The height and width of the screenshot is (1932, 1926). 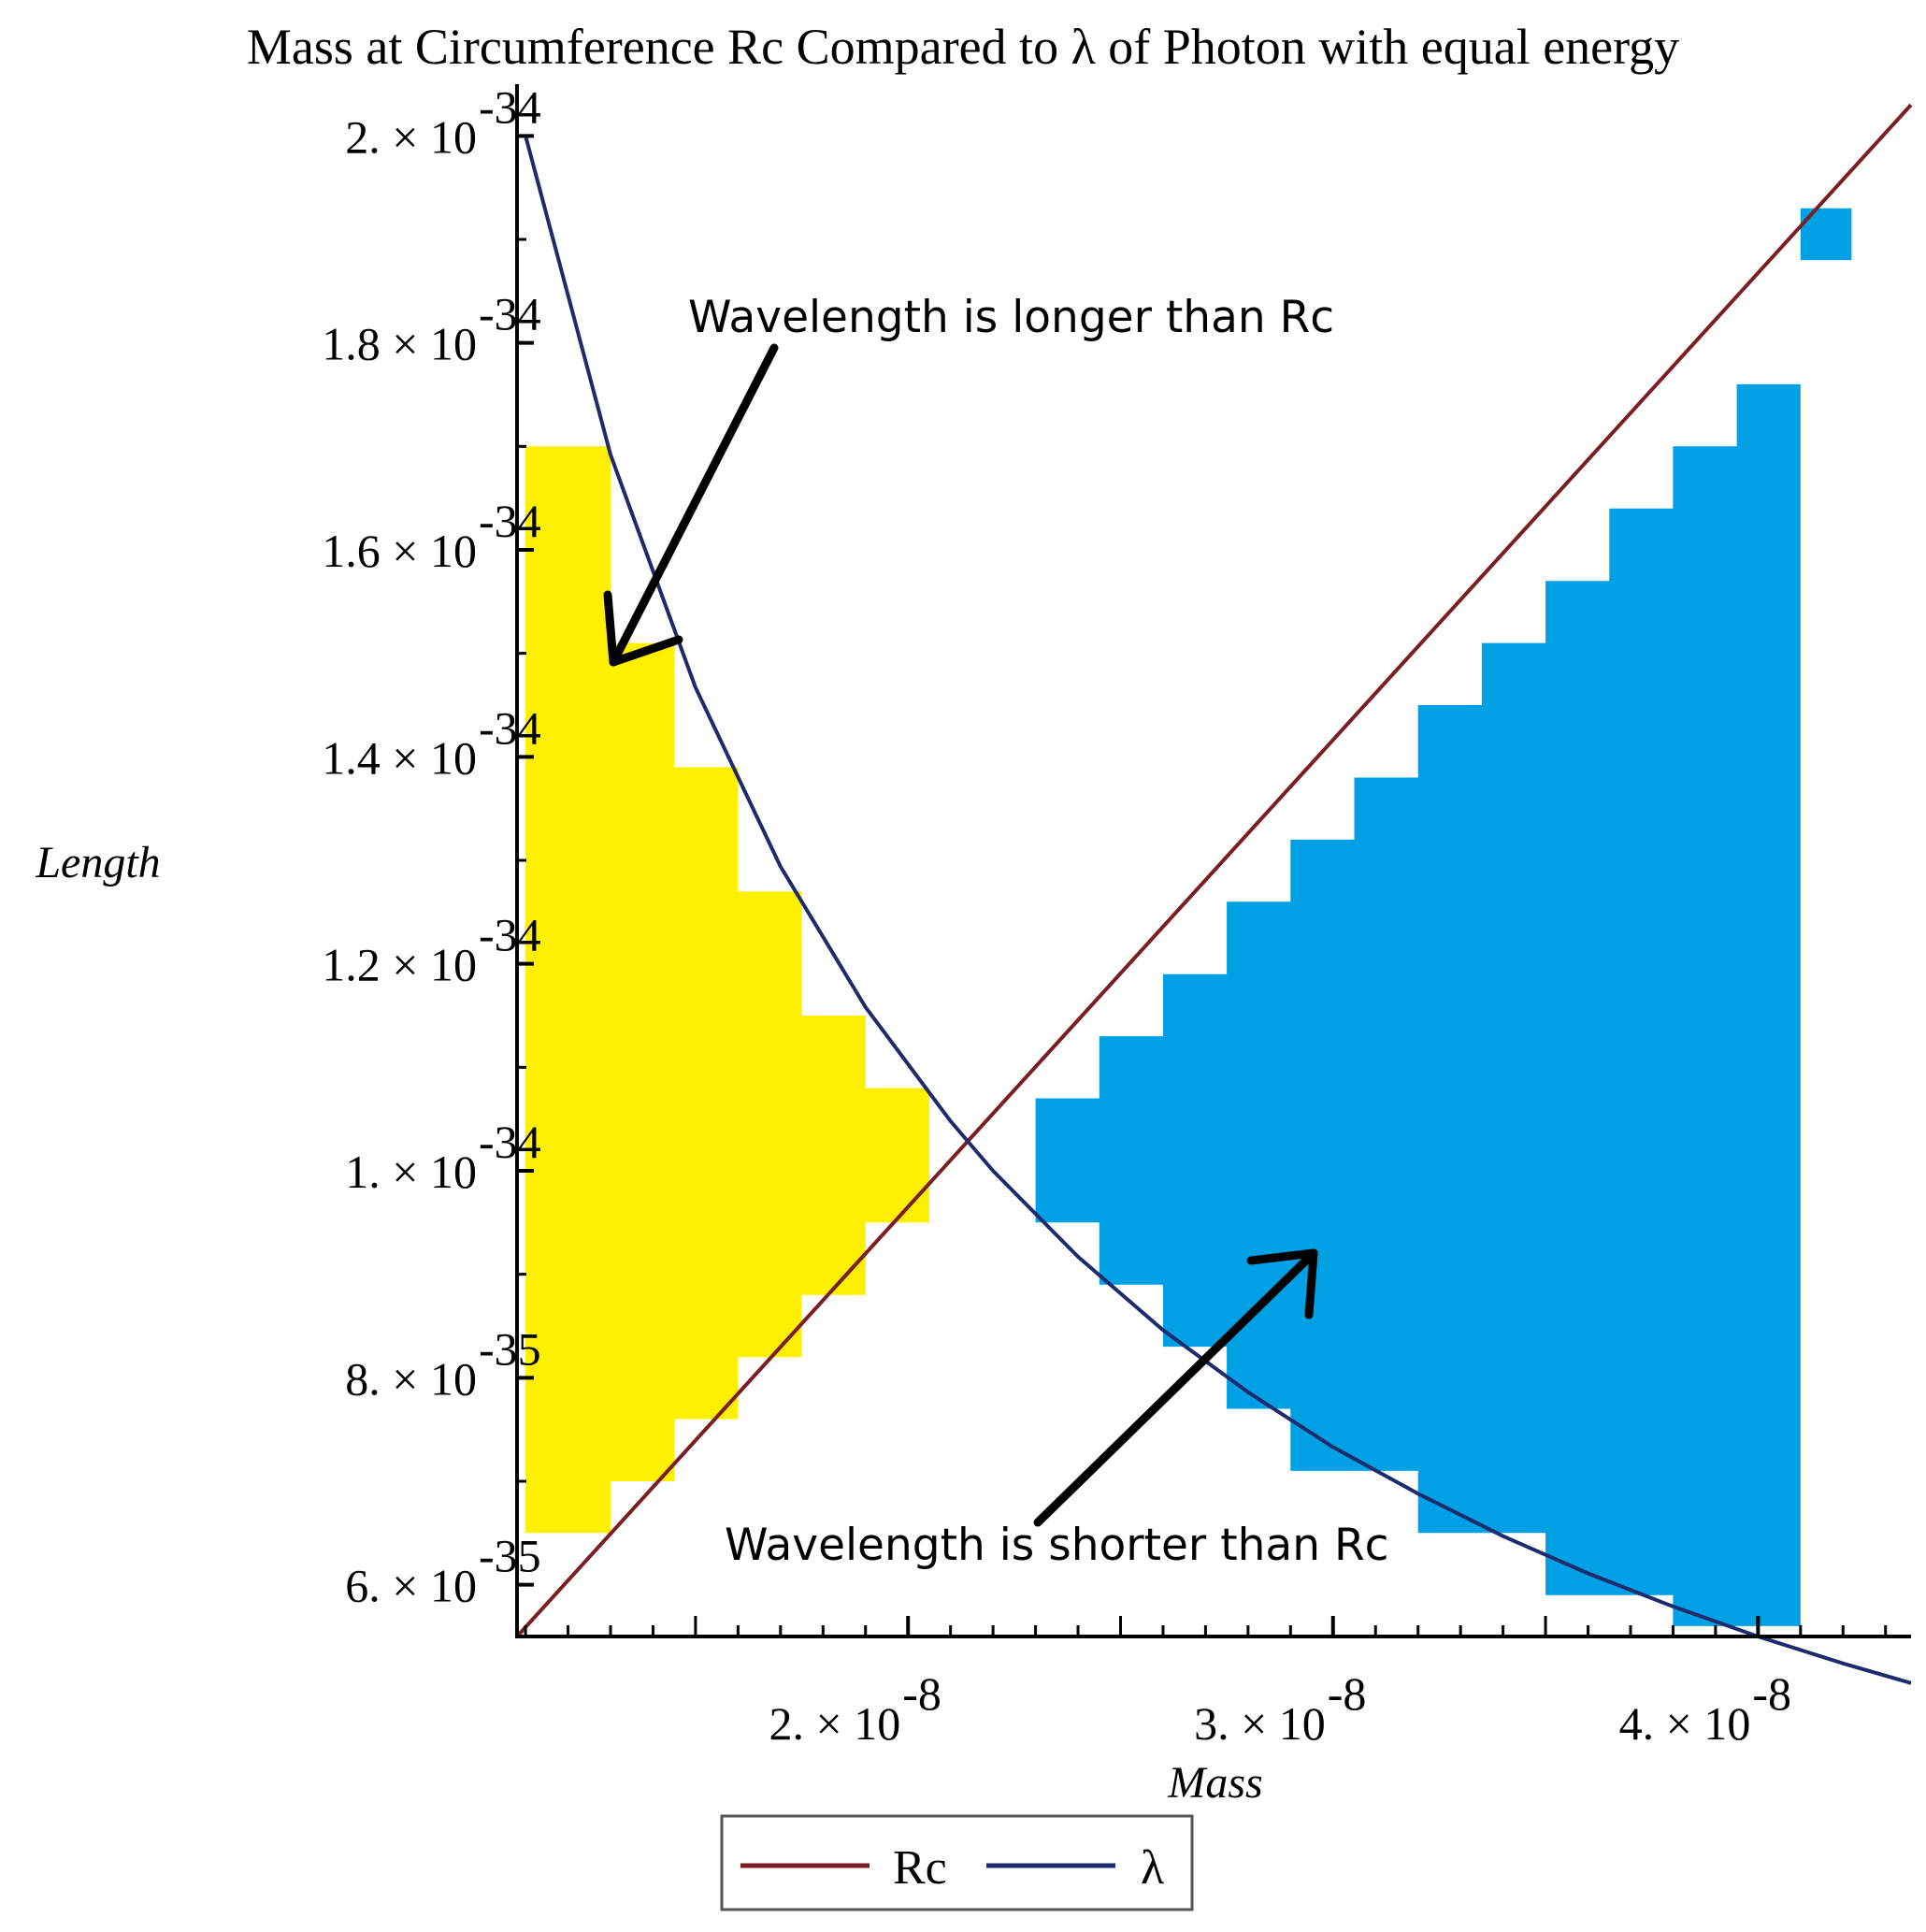 What do you see at coordinates (835, 1723) in the screenshot?
I see `x-tick-label: 2. × 10` at bounding box center [835, 1723].